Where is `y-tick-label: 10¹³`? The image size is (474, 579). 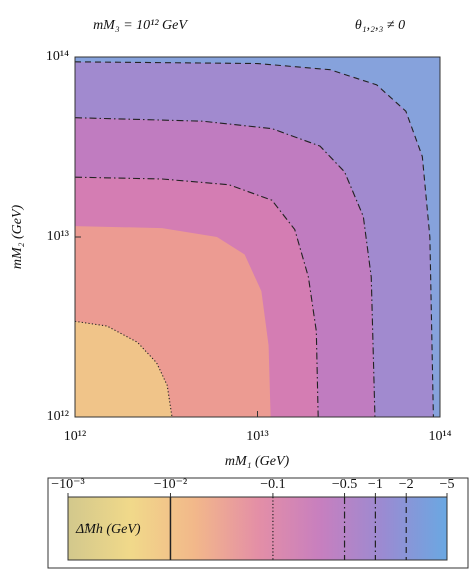
y-tick-label: 10¹³ is located at coordinates (58, 236).